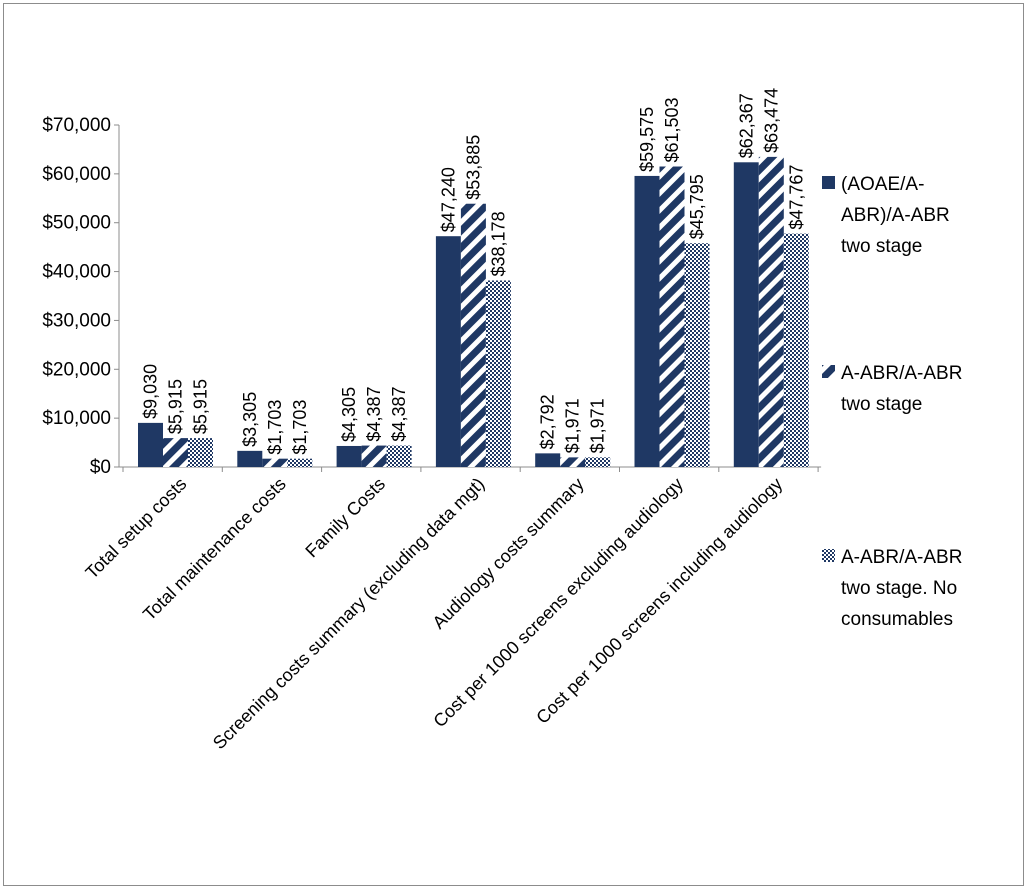 This screenshot has width=1030, height=891. I want to click on y-tick-label: $50,000, so click(76, 223).